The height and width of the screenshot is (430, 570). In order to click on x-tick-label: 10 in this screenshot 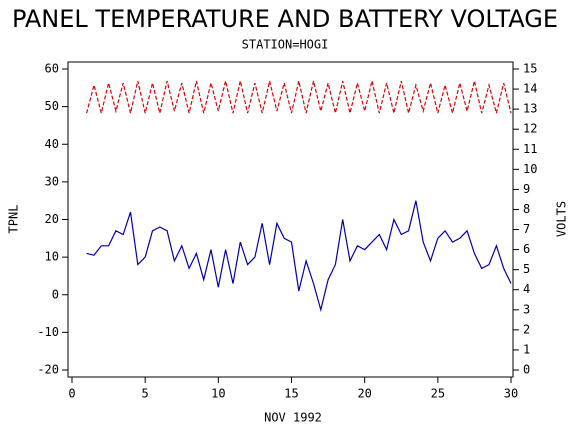, I will do `click(218, 394)`.